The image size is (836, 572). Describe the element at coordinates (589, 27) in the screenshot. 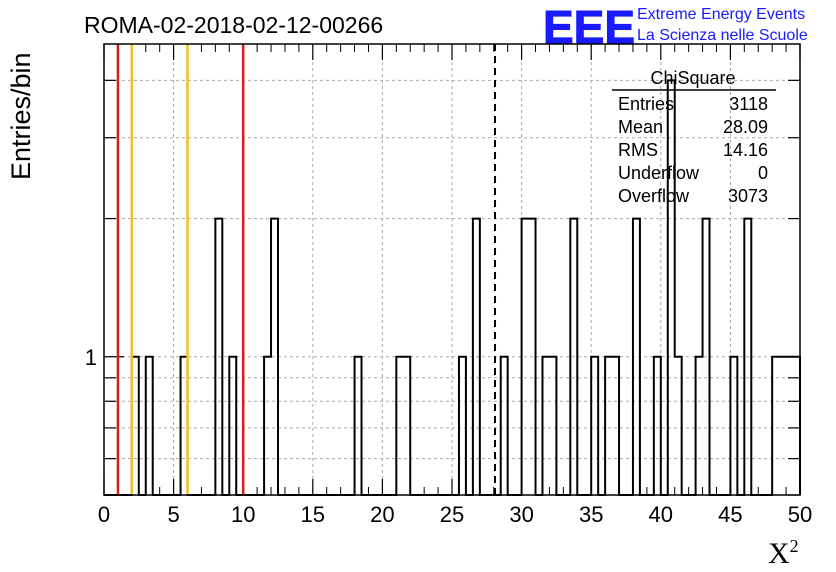

I see `logo-mark: EEE` at that location.